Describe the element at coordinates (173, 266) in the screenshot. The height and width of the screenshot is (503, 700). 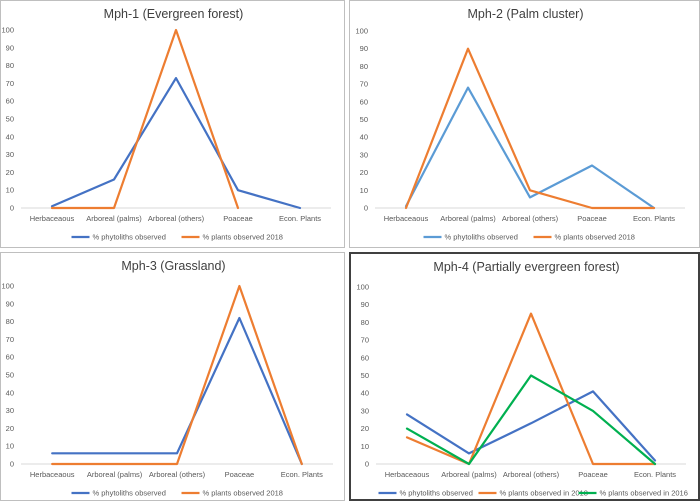
I see `chart-title: Mph-3 (Grassland)` at that location.